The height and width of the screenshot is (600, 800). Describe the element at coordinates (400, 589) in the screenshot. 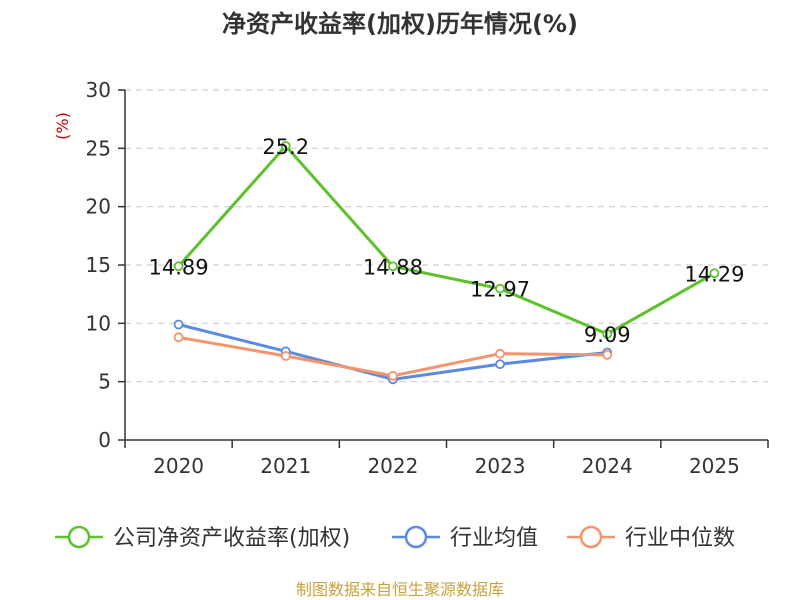

I see `source-note: 制图数据来自恒生聚源数据库` at that location.